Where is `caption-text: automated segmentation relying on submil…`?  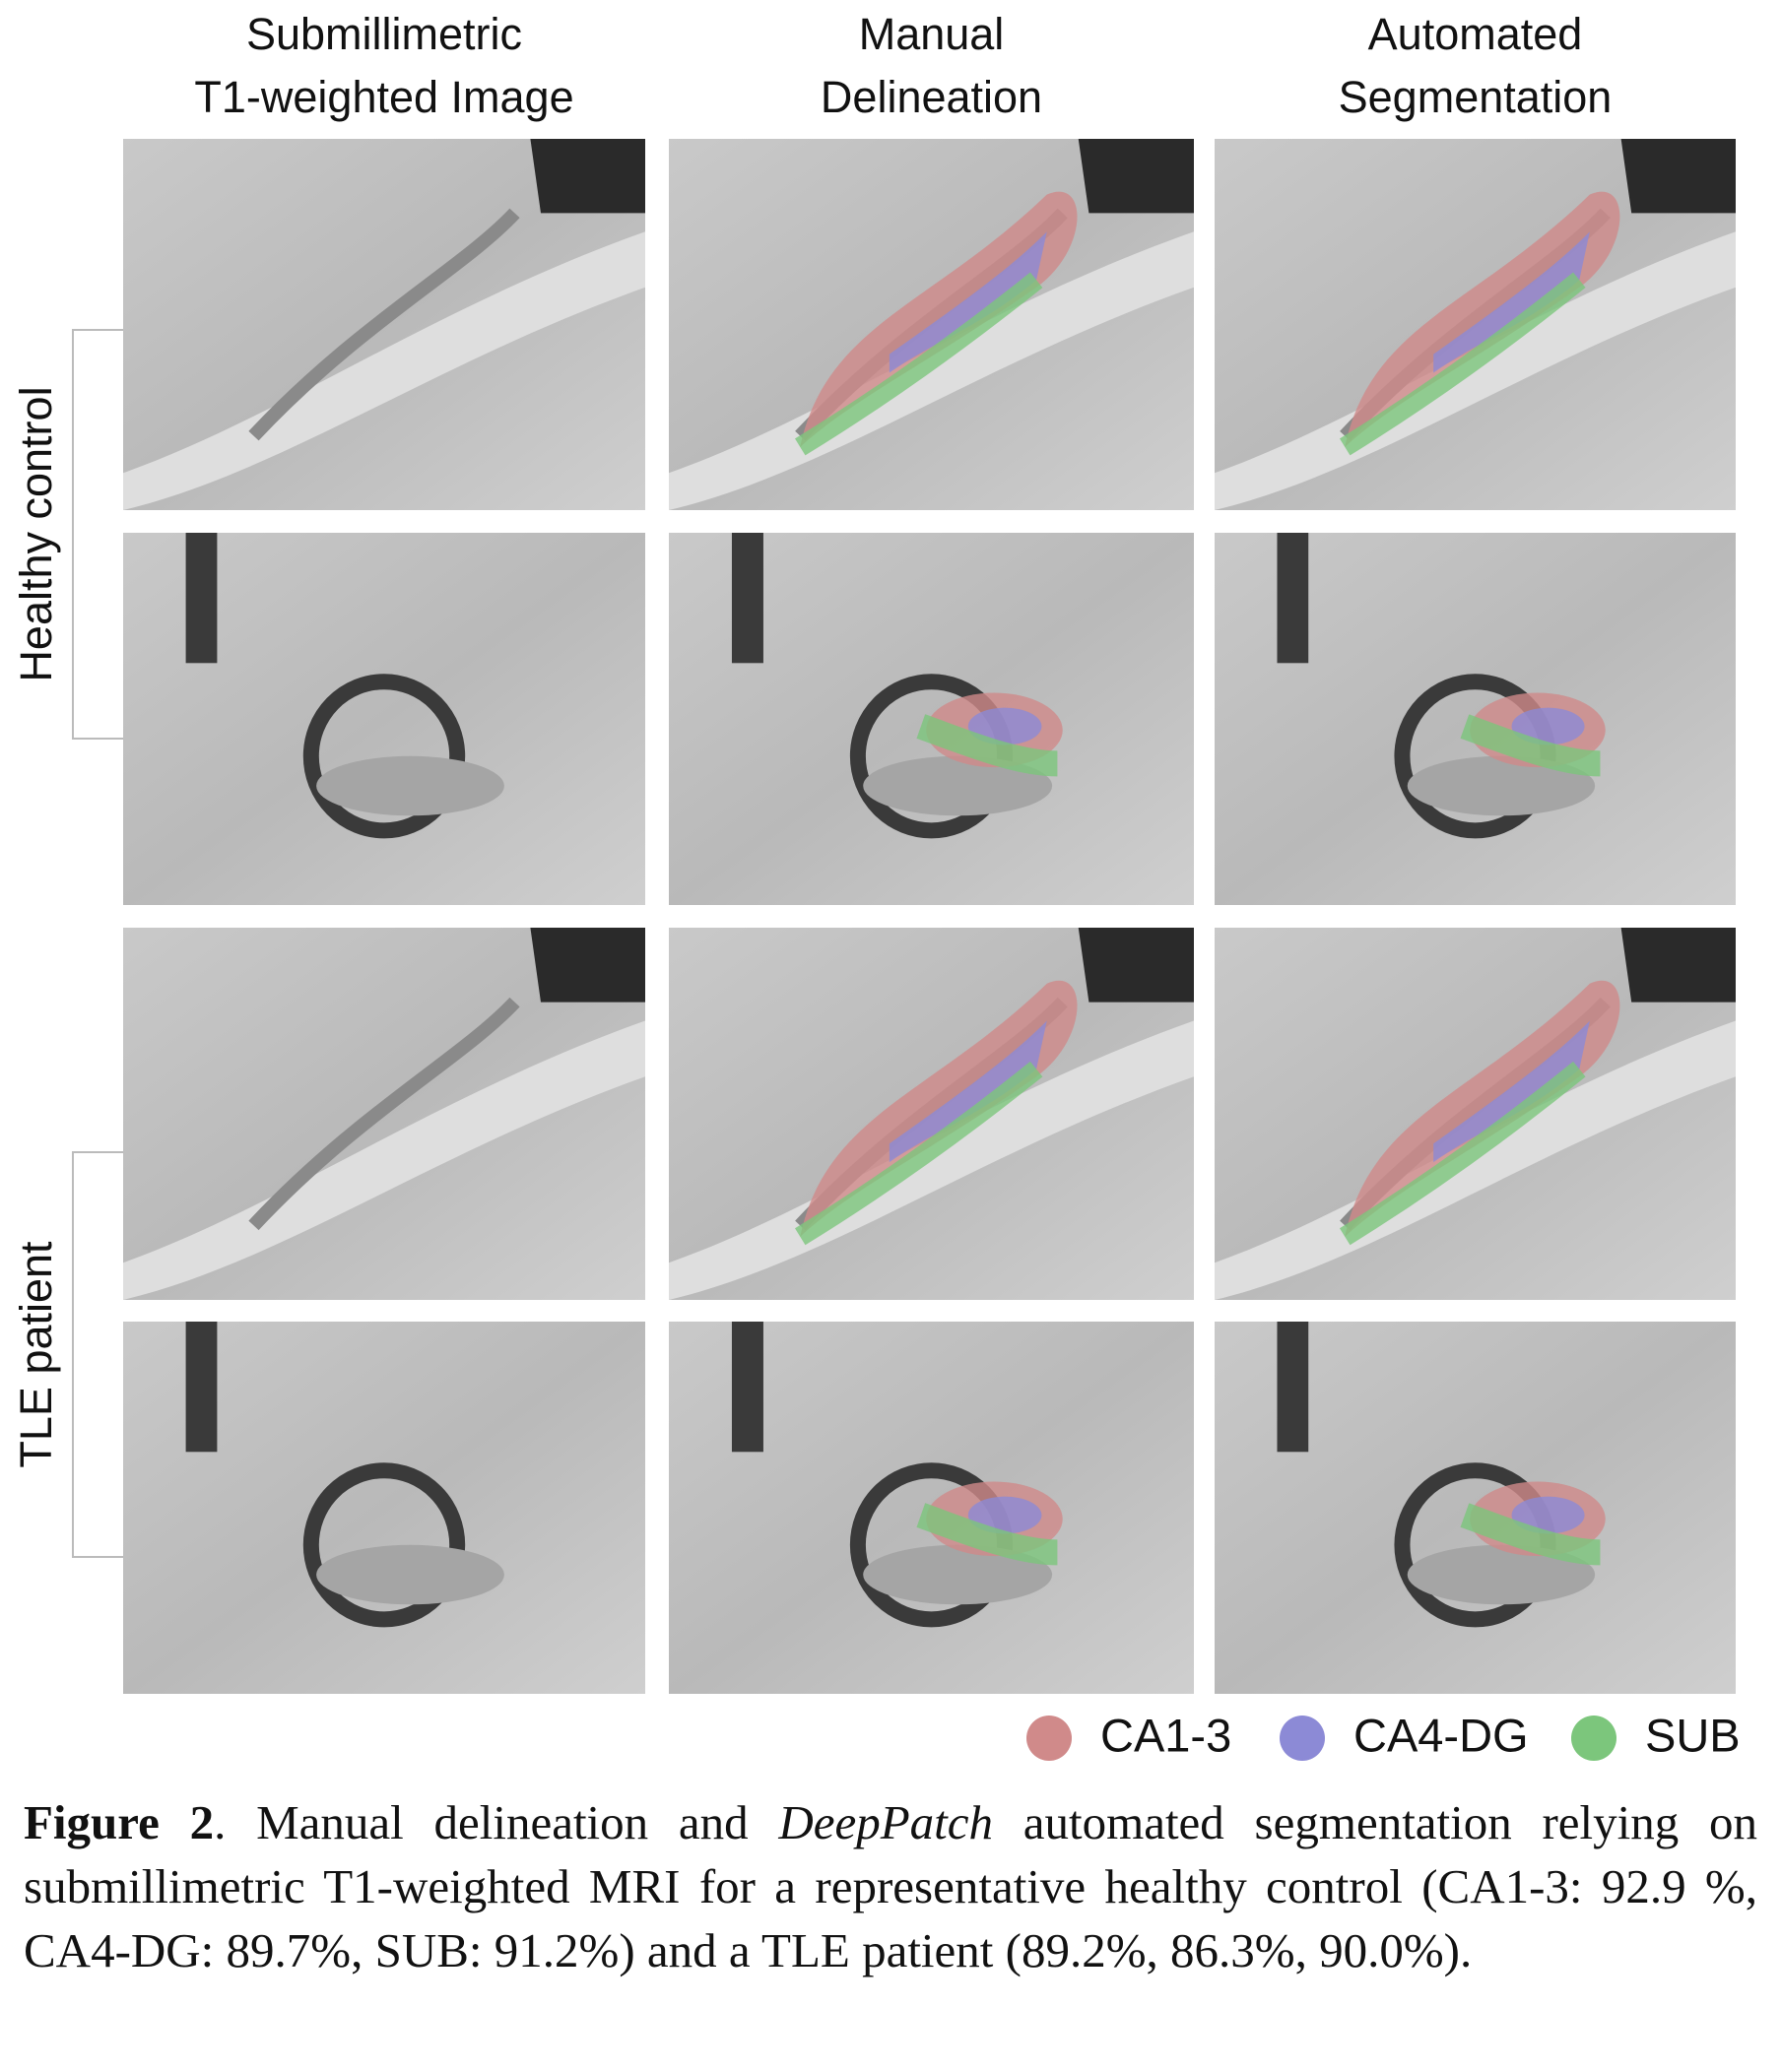 caption-text: automated segmentation relying on submil… is located at coordinates (890, 1886).